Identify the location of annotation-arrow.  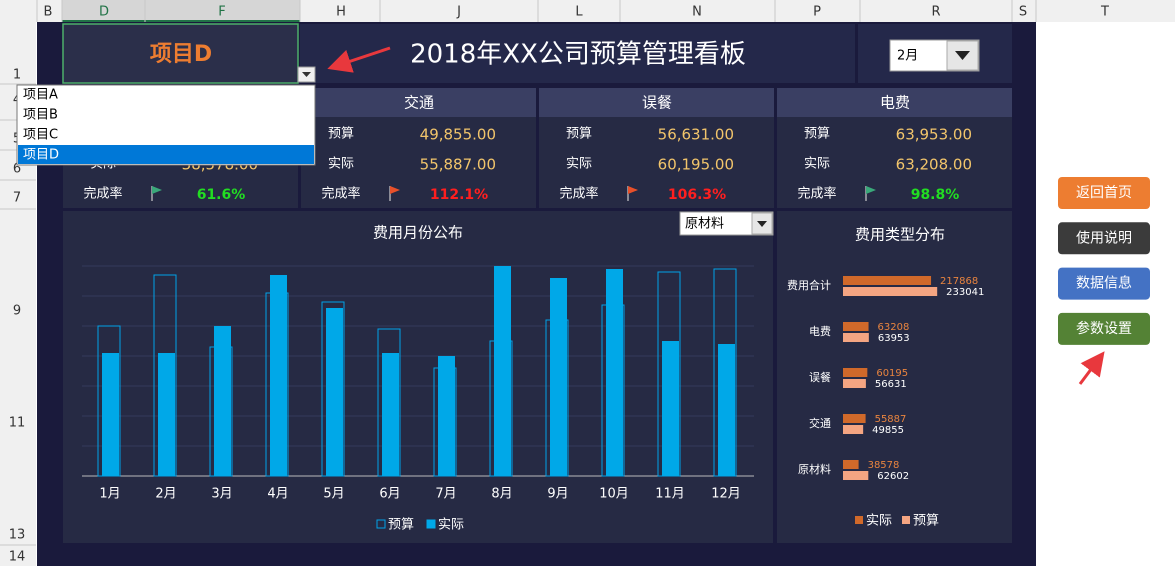
(1091, 368).